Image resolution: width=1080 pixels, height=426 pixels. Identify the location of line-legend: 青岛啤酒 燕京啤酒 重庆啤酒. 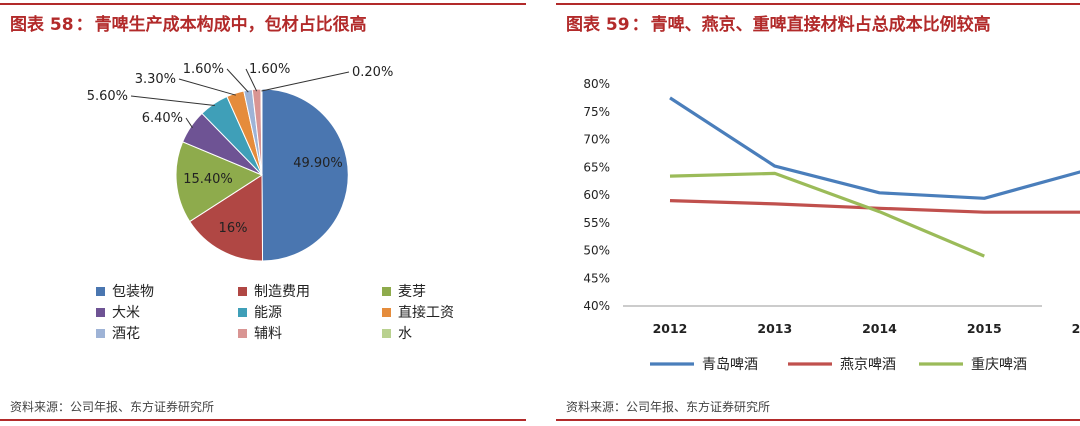
(838, 365).